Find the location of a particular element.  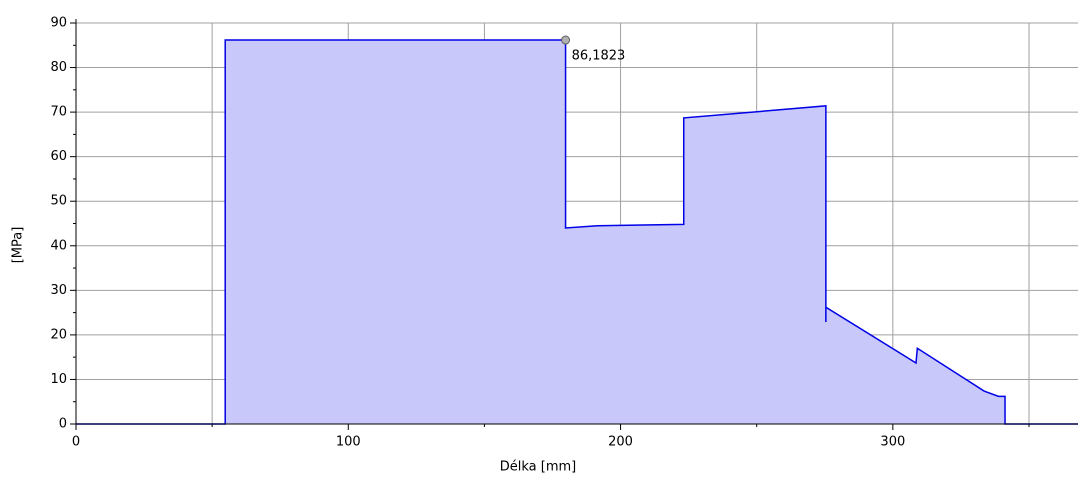

x-tick-label: 200 is located at coordinates (620, 442).